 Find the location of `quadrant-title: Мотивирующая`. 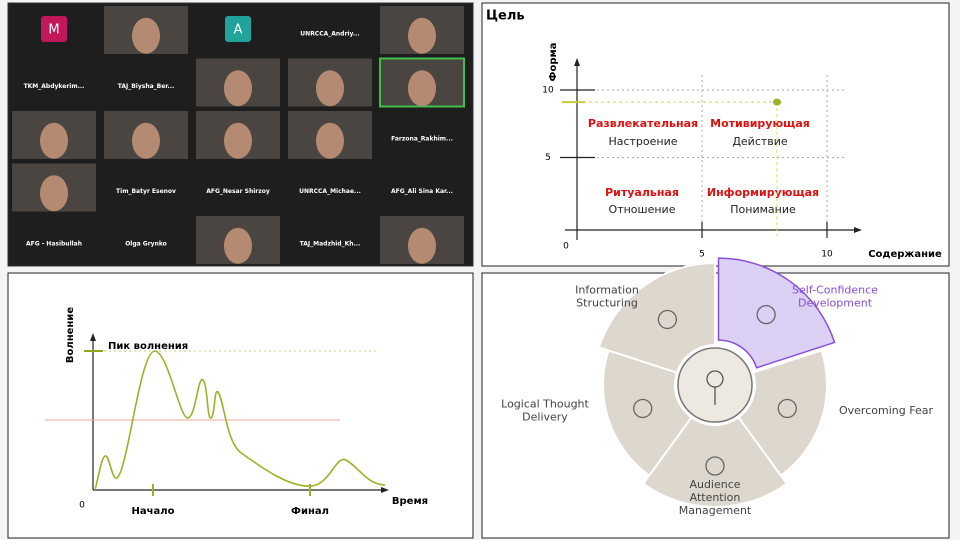

quadrant-title: Мотивирующая is located at coordinates (760, 123).